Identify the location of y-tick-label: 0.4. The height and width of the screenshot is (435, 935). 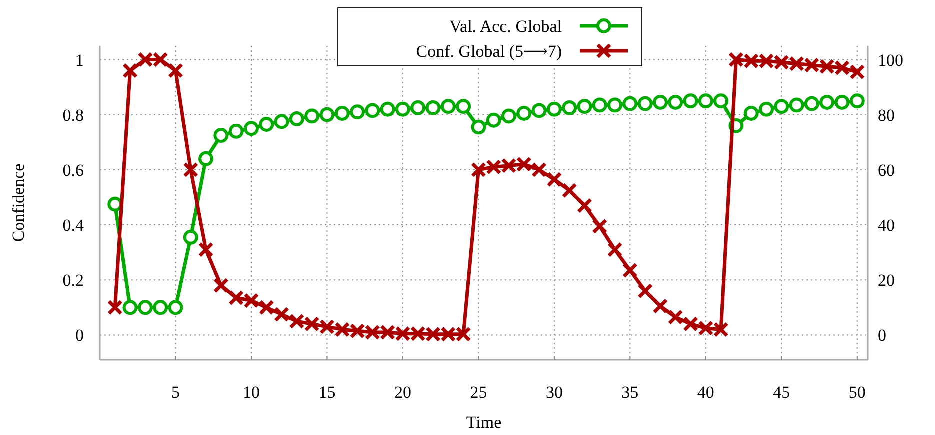
(73, 226).